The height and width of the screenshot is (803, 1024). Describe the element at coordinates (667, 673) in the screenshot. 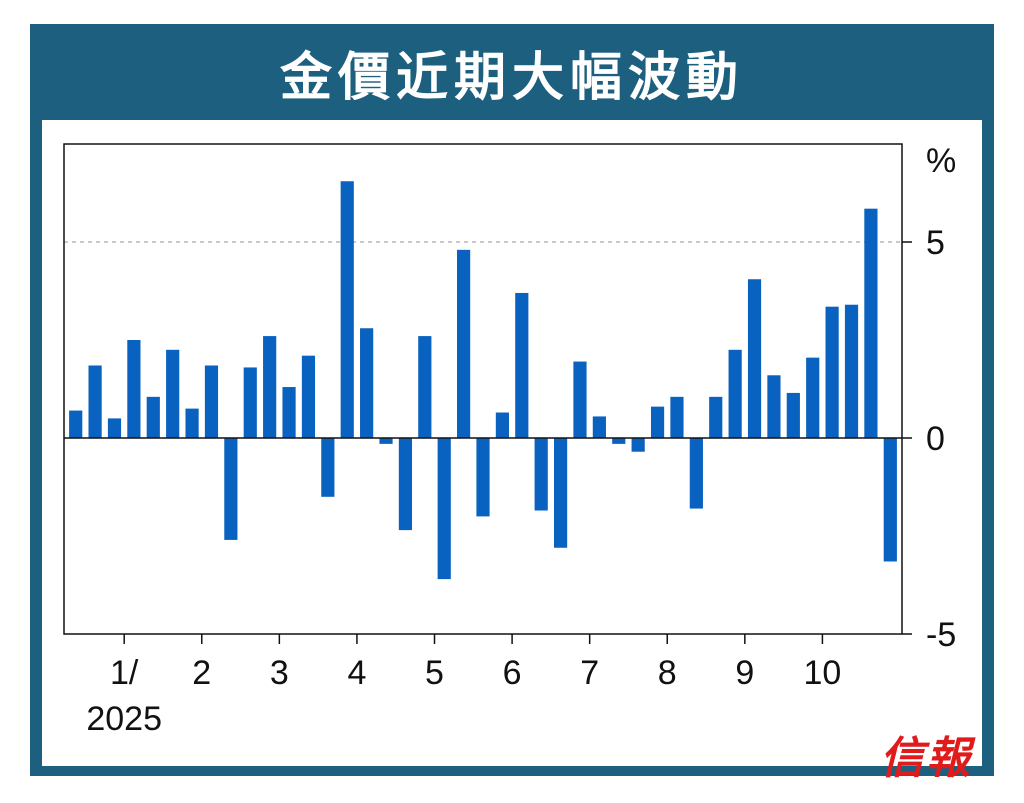

I see `x-tick-label: 8` at that location.